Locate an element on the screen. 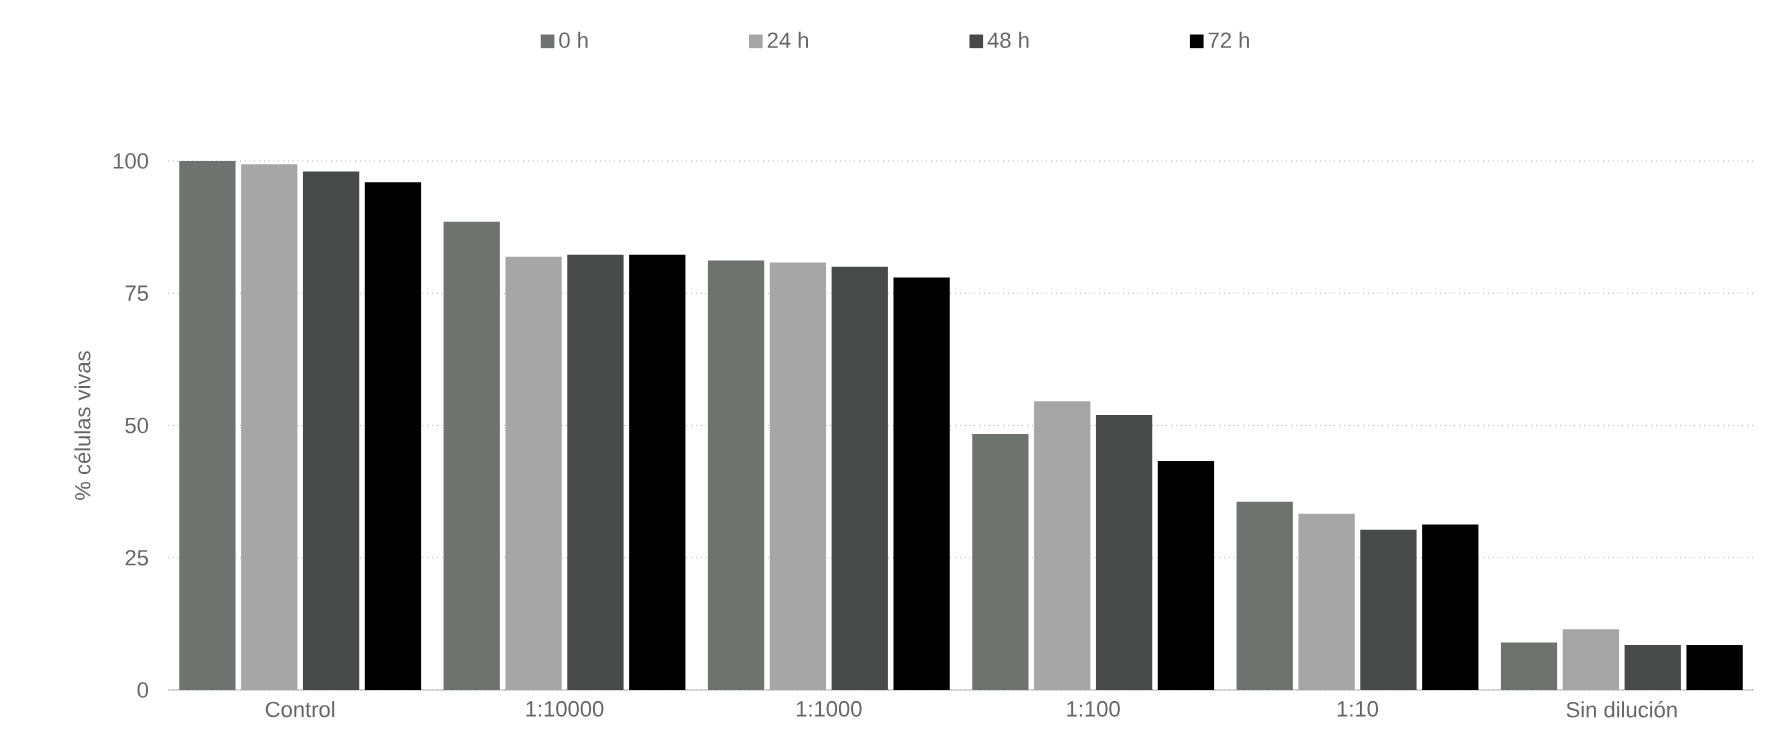 The width and height of the screenshot is (1768, 752). x-tick-label: Sin dilución is located at coordinates (1621, 709).